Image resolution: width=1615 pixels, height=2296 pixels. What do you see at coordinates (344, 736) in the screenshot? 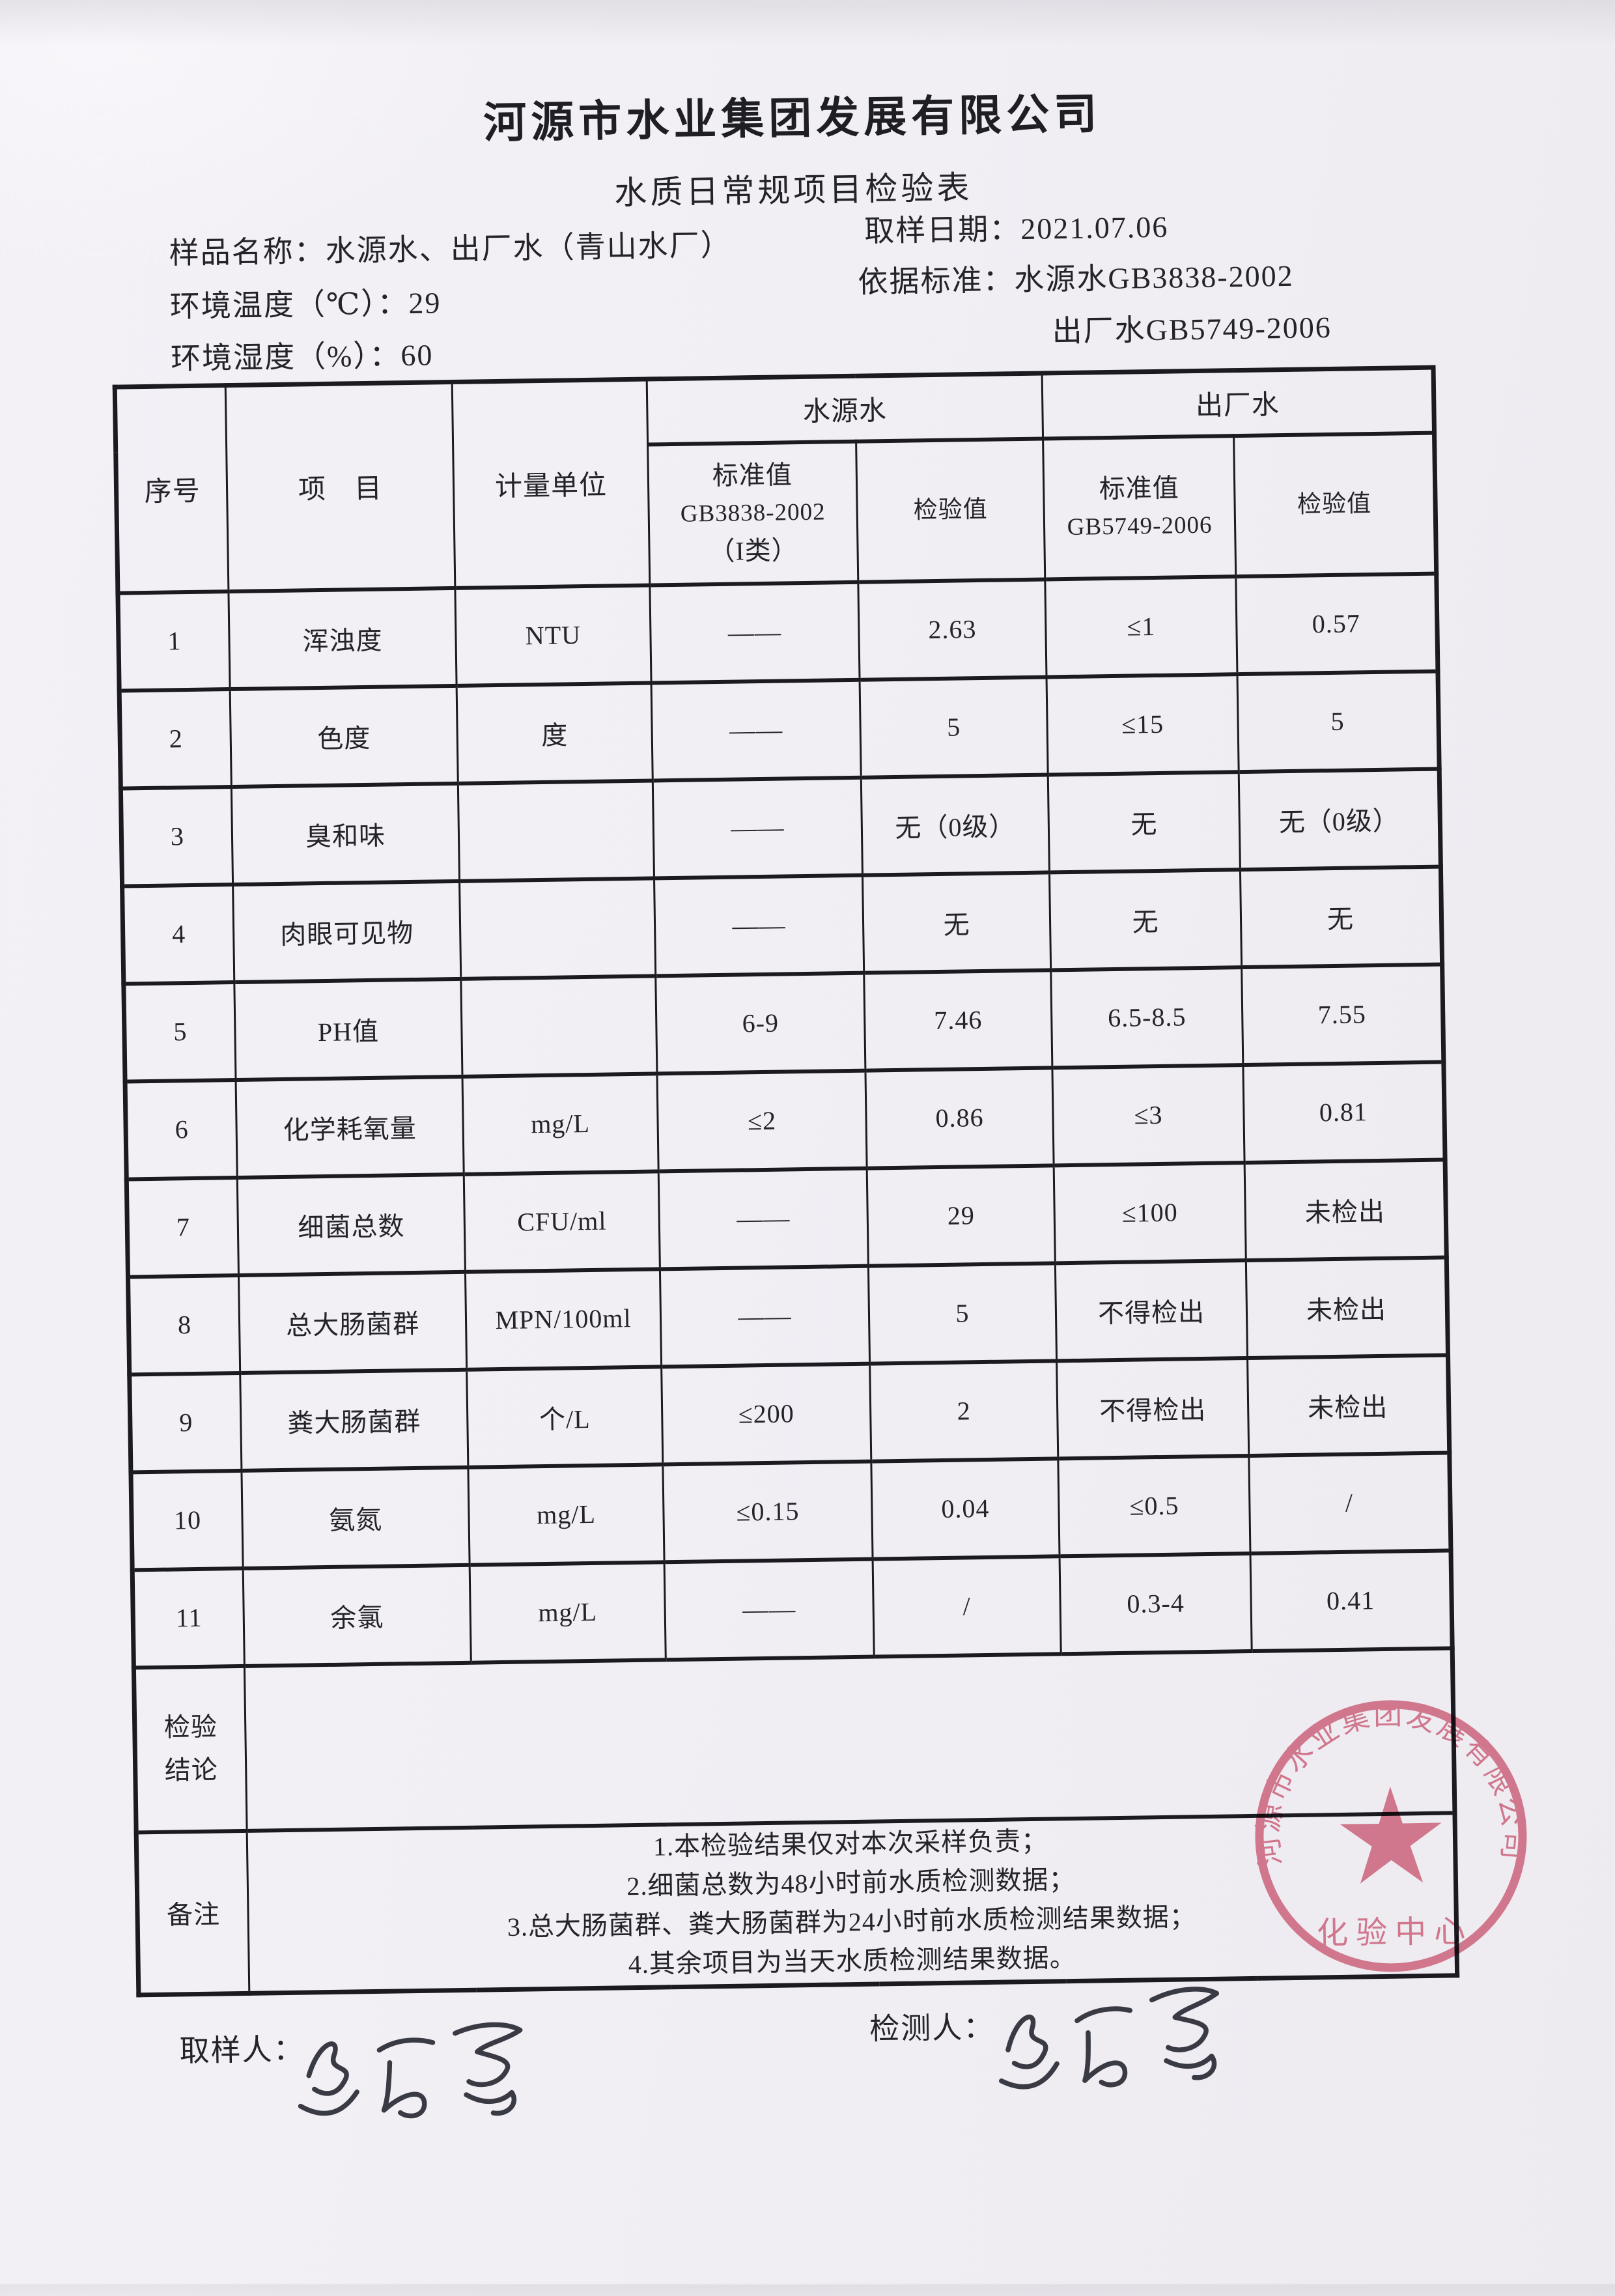
I see `cell-item: 色度` at bounding box center [344, 736].